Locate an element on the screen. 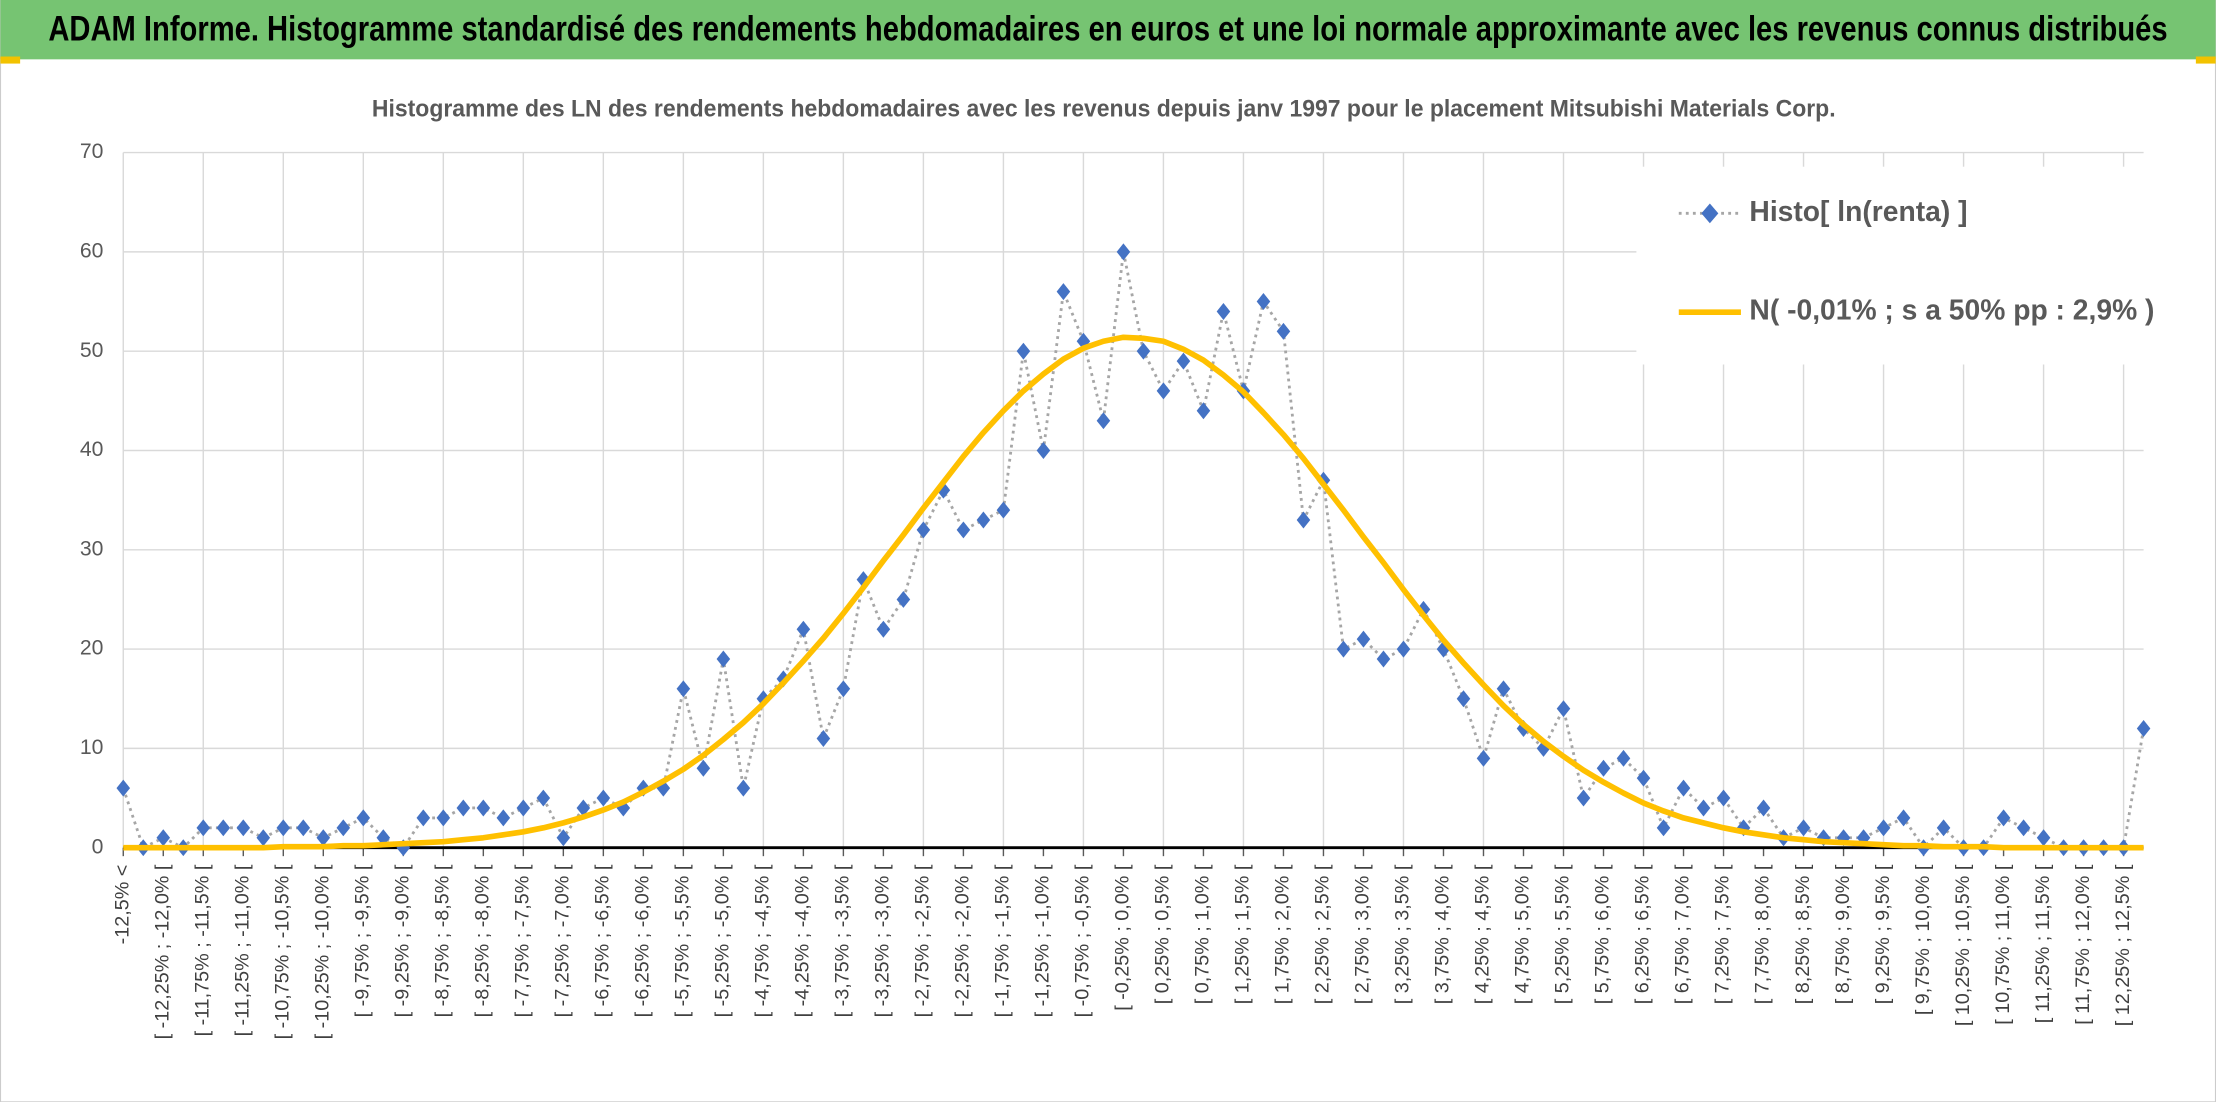 This screenshot has width=2216, height=1102. x-tick-label: [ -4,25% ; -4,0% [ is located at coordinates (803, 940).